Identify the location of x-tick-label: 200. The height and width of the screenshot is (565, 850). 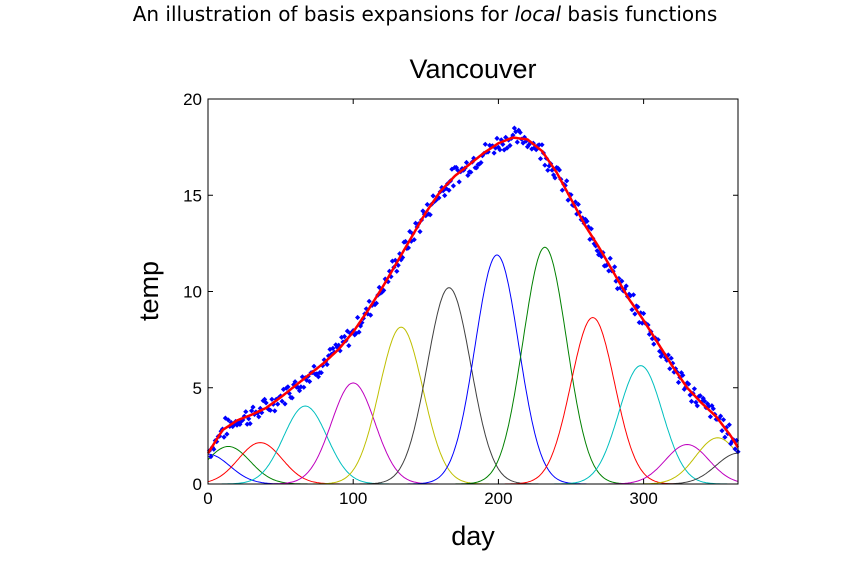
(498, 498).